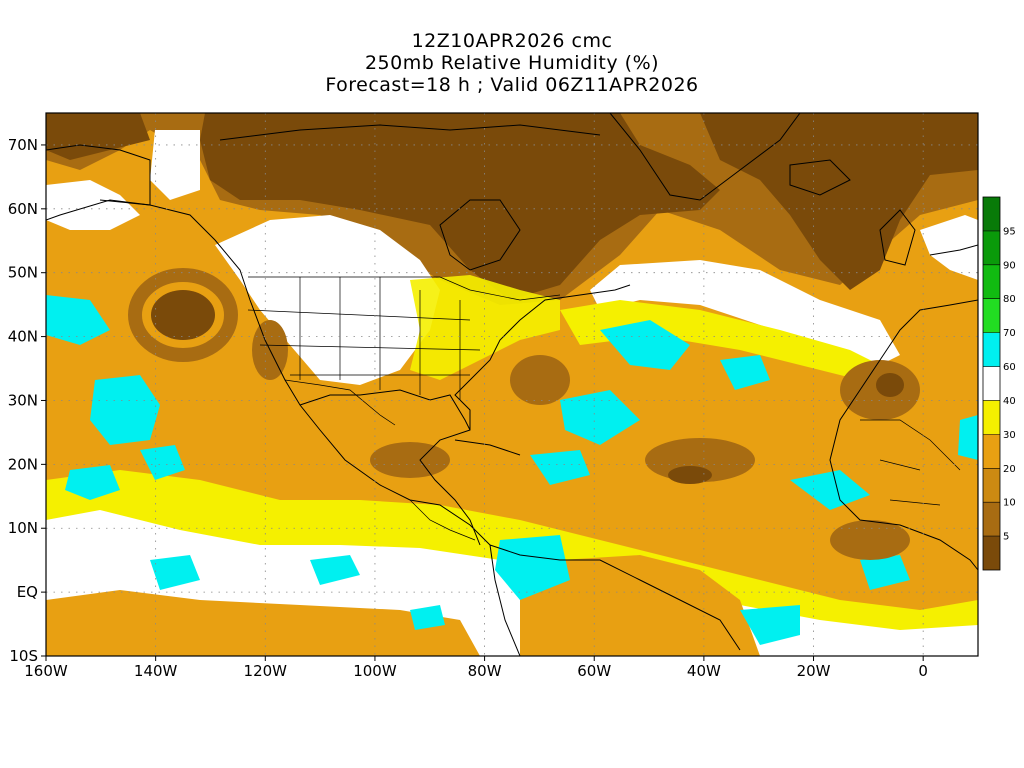 This screenshot has height=768, width=1024. I want to click on rh-dry-pocket-pacific, so click(183, 315).